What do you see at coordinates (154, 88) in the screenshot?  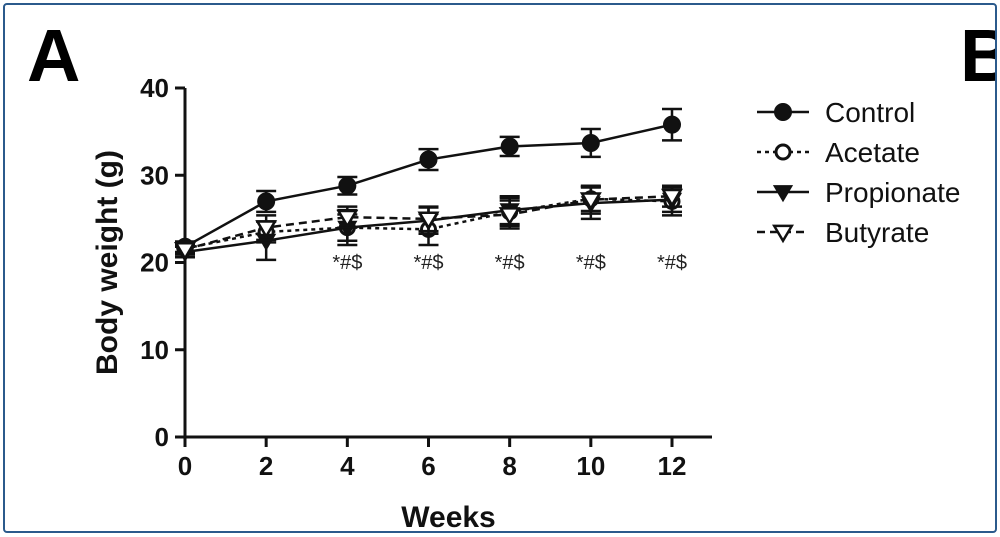 I see `y-tick-label: 40` at bounding box center [154, 88].